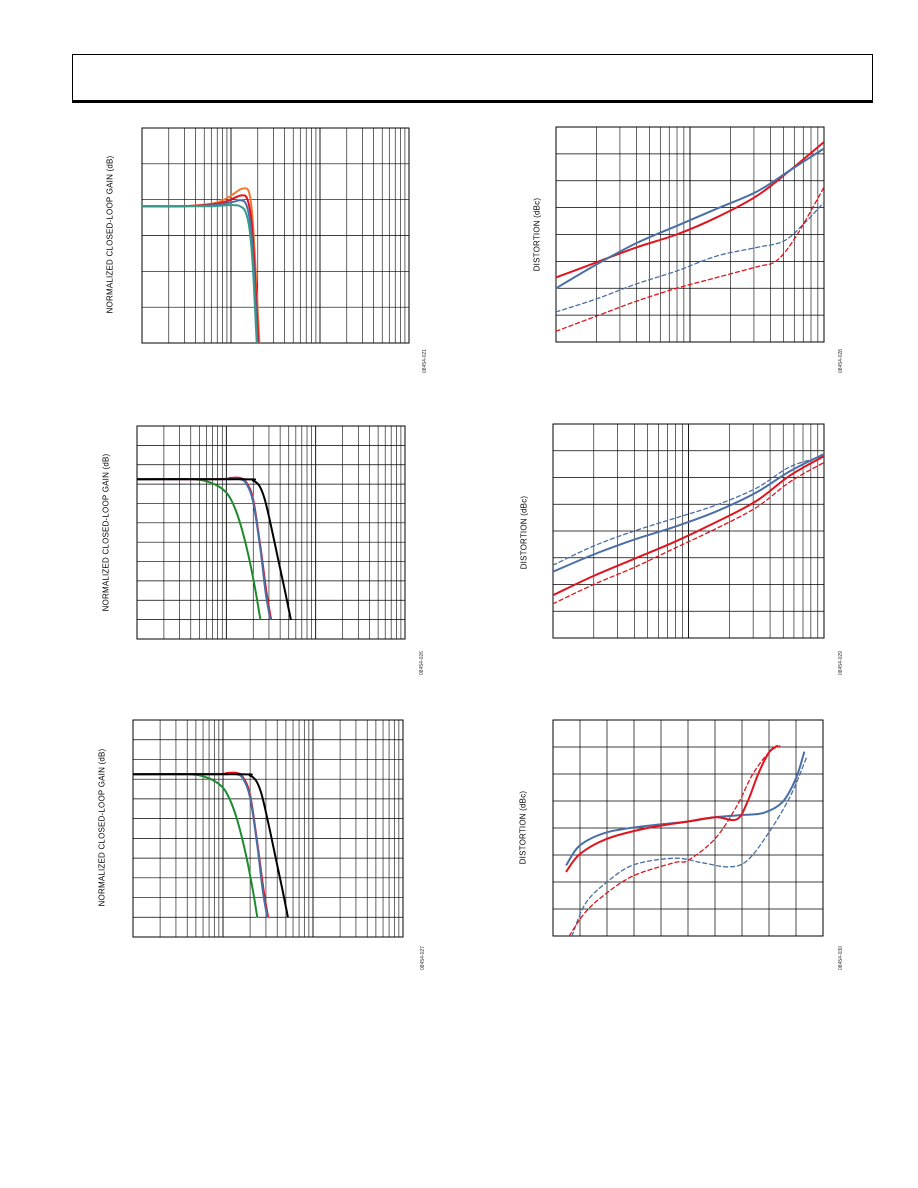 Image resolution: width=918 pixels, height=1188 pixels. What do you see at coordinates (423, 958) in the screenshot?
I see `fignum-fig27: 08454-027` at bounding box center [423, 958].